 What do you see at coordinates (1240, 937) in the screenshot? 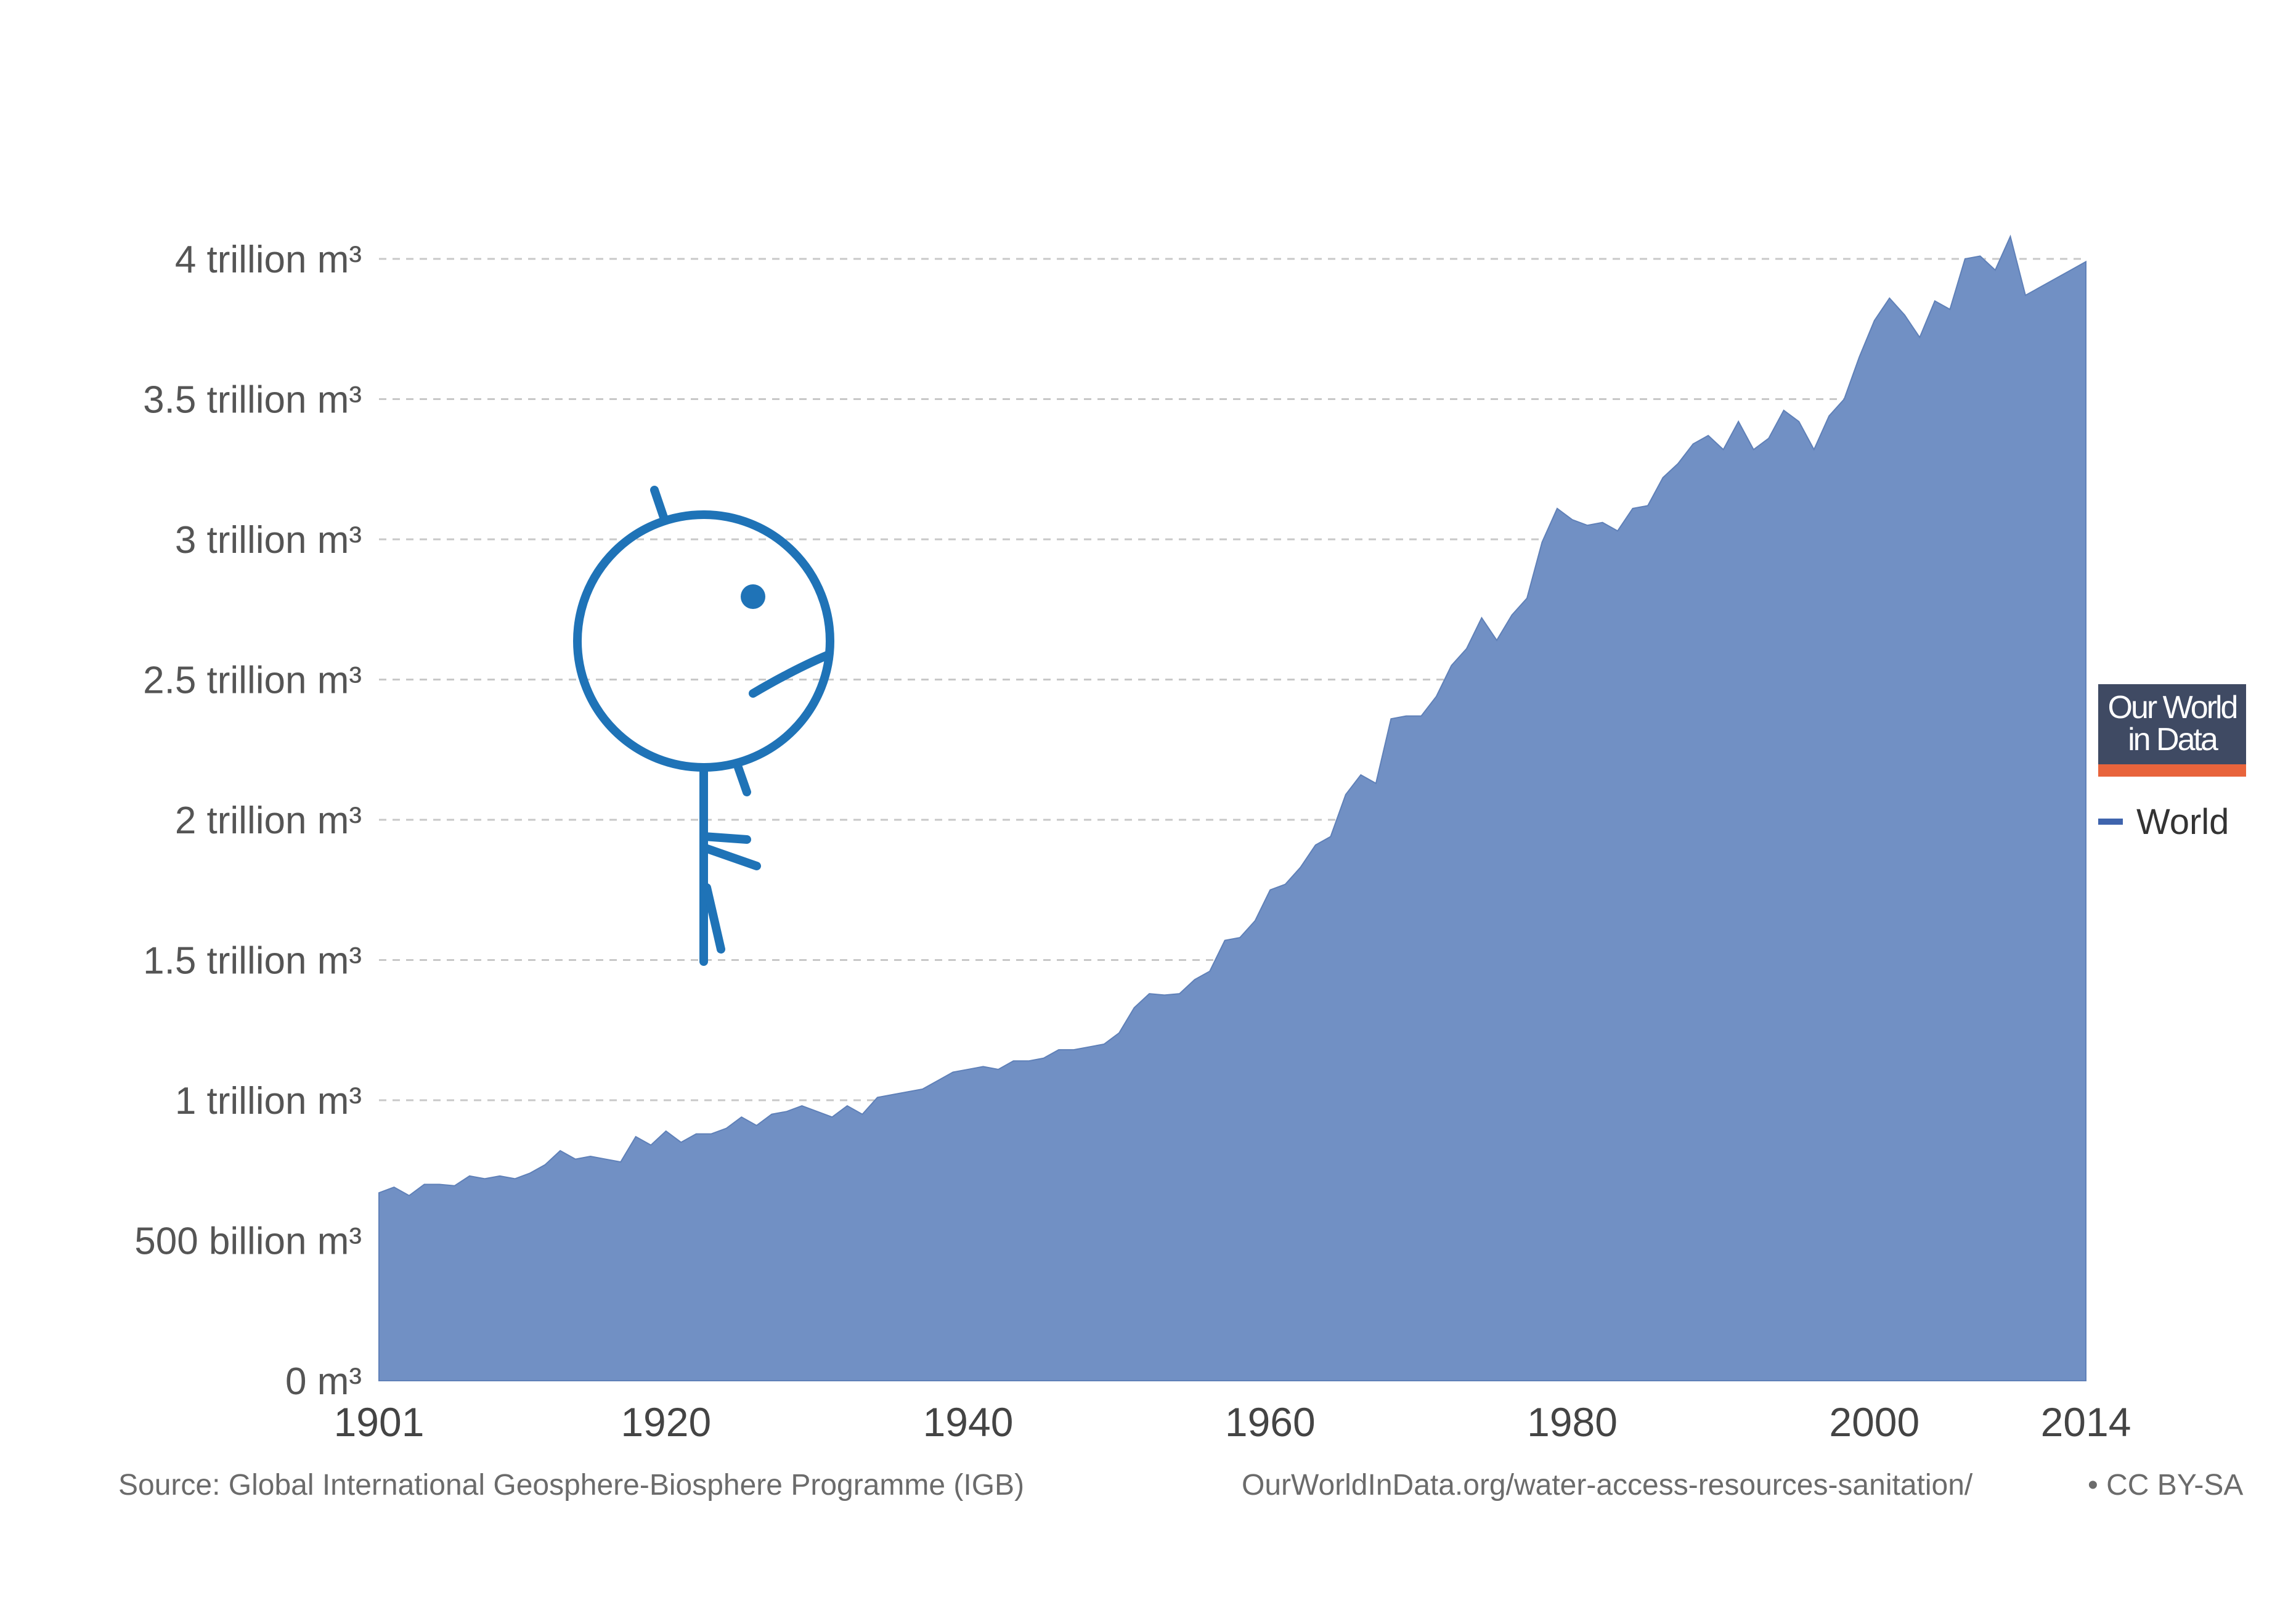
I see `data-point-1958` at bounding box center [1240, 937].